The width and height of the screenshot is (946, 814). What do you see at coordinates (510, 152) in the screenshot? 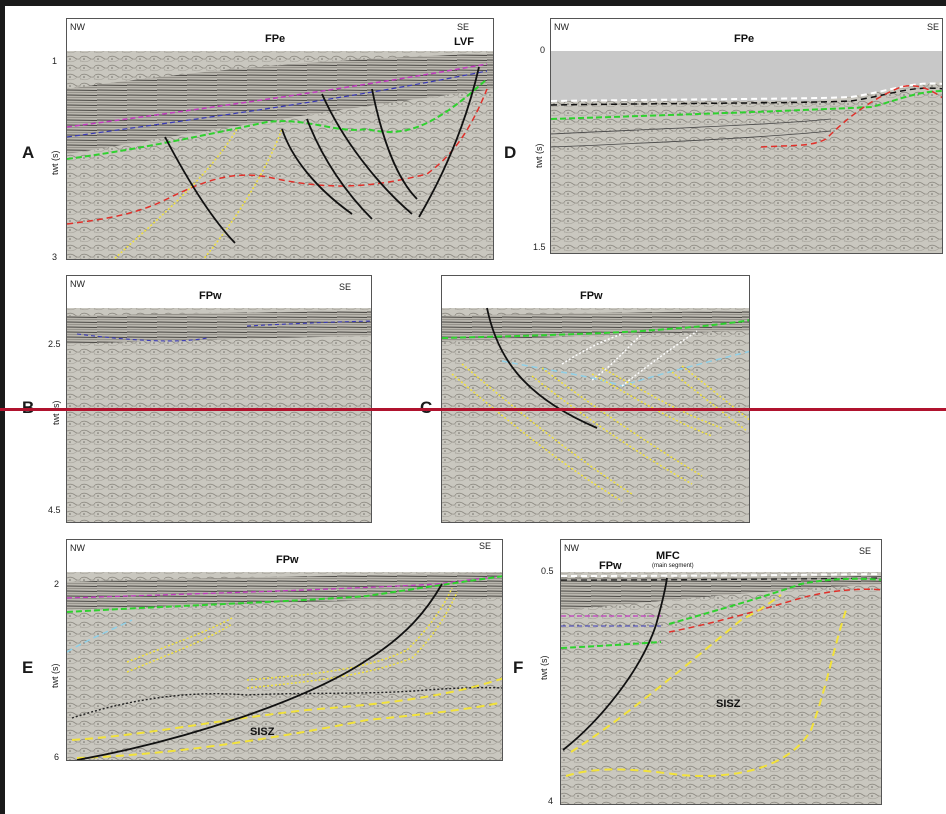
I see `panel-label-d: D` at bounding box center [510, 152].